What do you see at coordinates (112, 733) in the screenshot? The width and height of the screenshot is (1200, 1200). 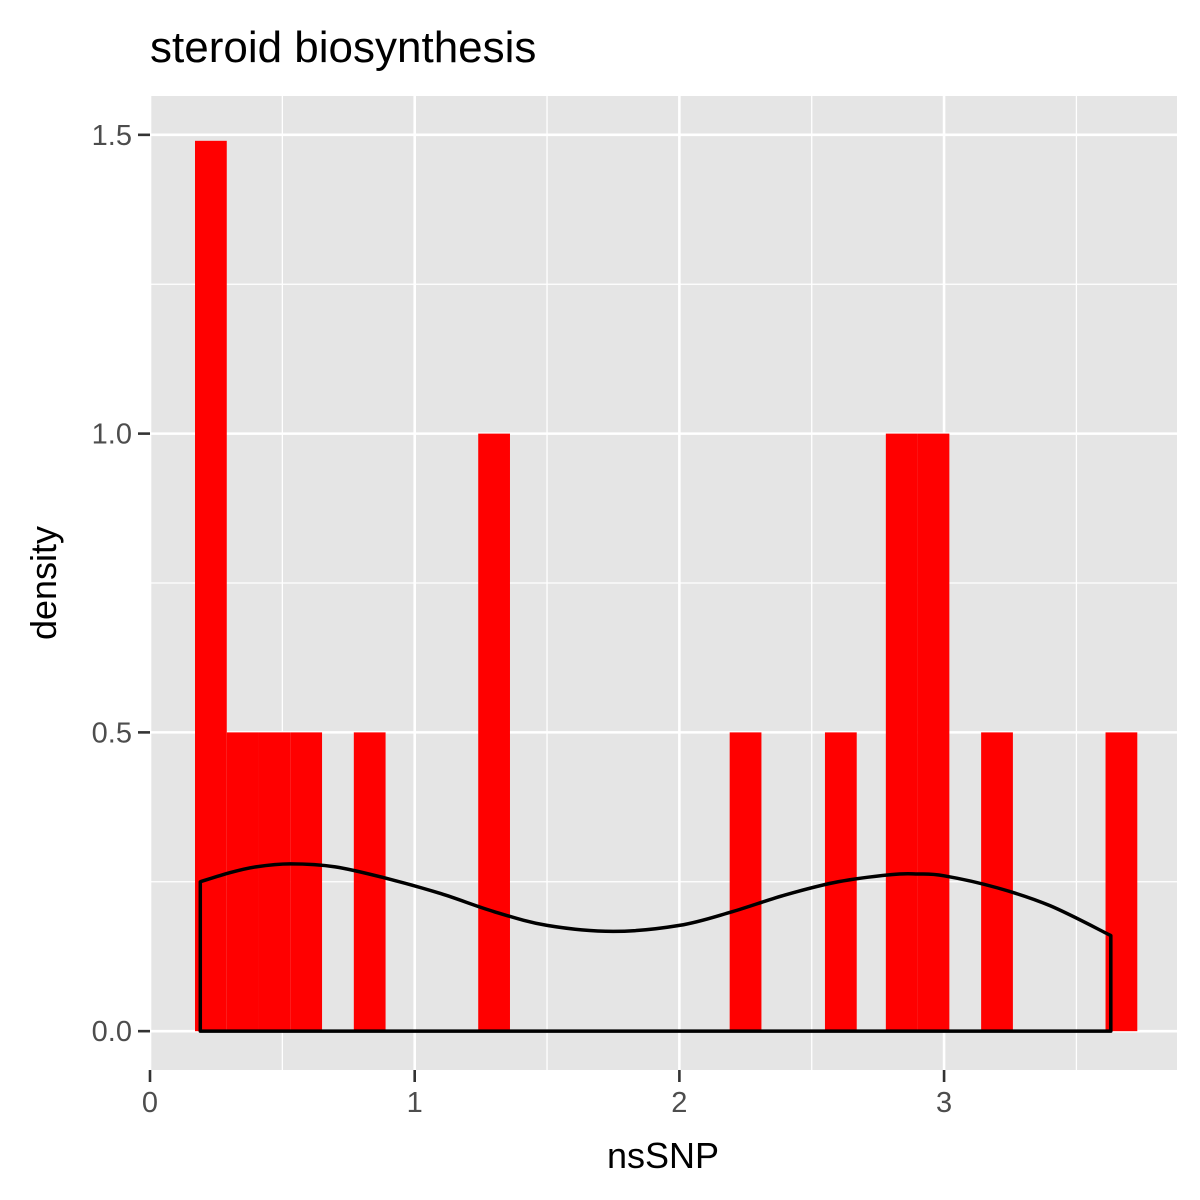 I see `y-tick-label: 0.5` at bounding box center [112, 733].